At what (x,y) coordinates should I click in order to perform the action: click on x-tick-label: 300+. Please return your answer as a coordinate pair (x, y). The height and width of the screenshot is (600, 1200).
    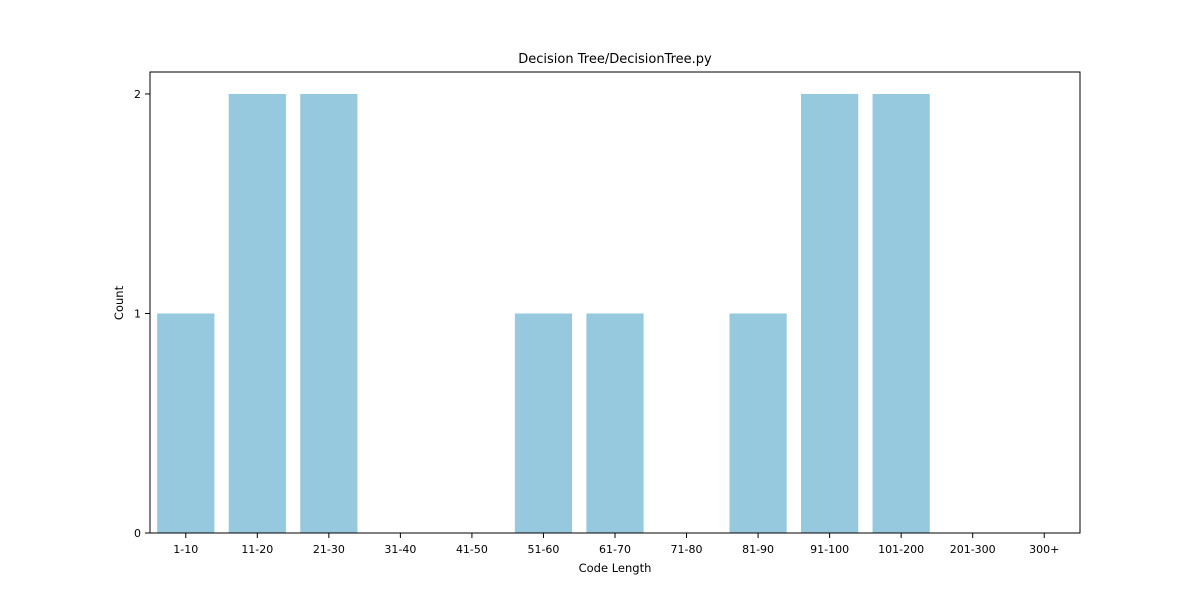
    Looking at the image, I should click on (1044, 549).